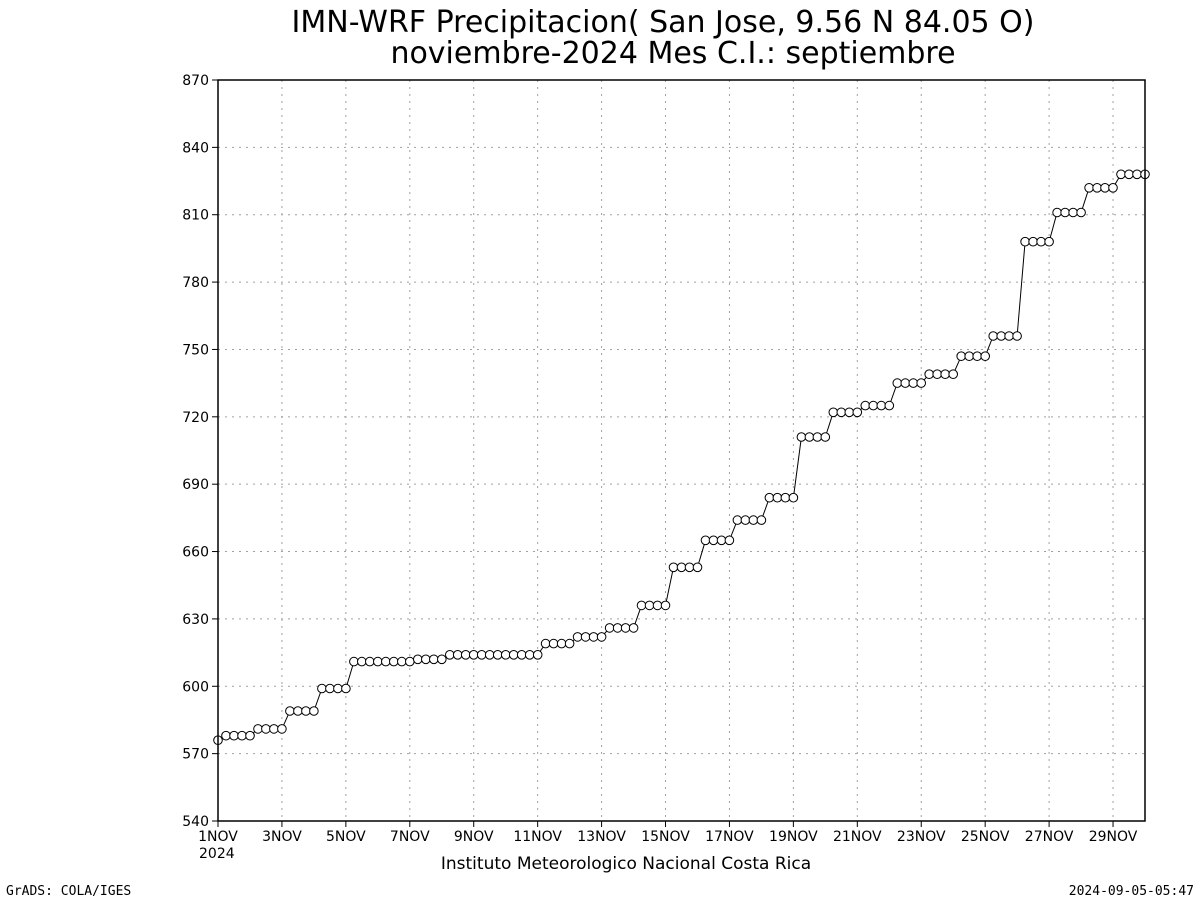  Describe the element at coordinates (857, 837) in the screenshot. I see `x-tick-label: 21NOV` at that location.